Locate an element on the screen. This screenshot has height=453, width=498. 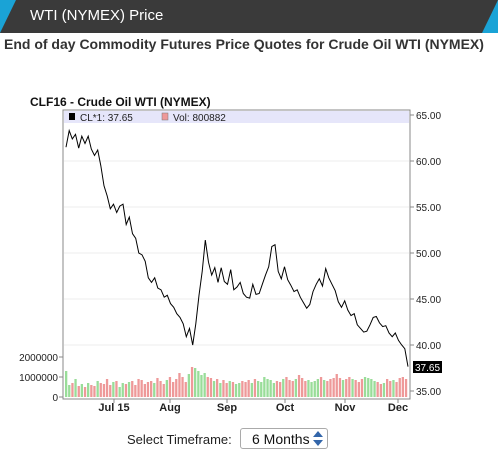
x-axis-ticks: Jul 15 Aug Sep Oct Nov Dec is located at coordinates (253, 406).